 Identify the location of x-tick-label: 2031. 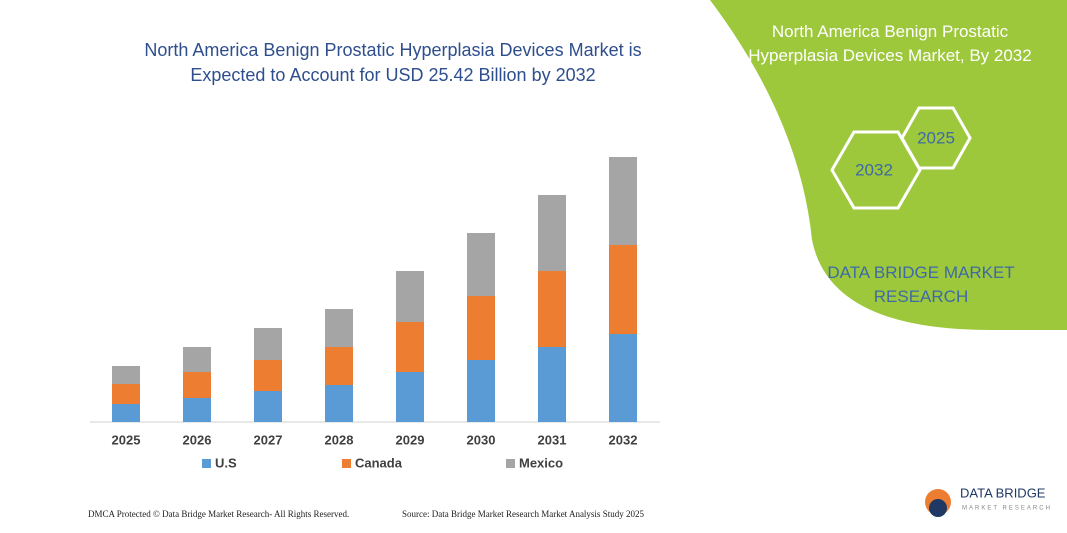
(552, 439).